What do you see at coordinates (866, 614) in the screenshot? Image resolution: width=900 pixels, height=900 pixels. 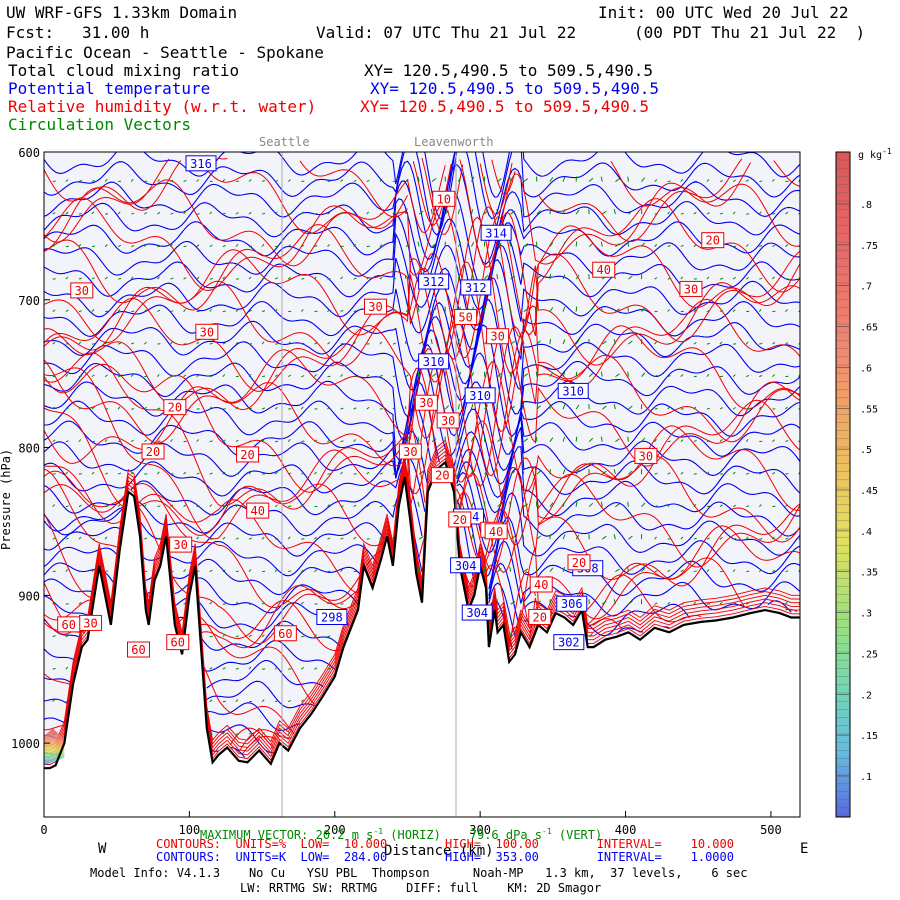 I see `colorbar-tick-label: .3` at bounding box center [866, 614].